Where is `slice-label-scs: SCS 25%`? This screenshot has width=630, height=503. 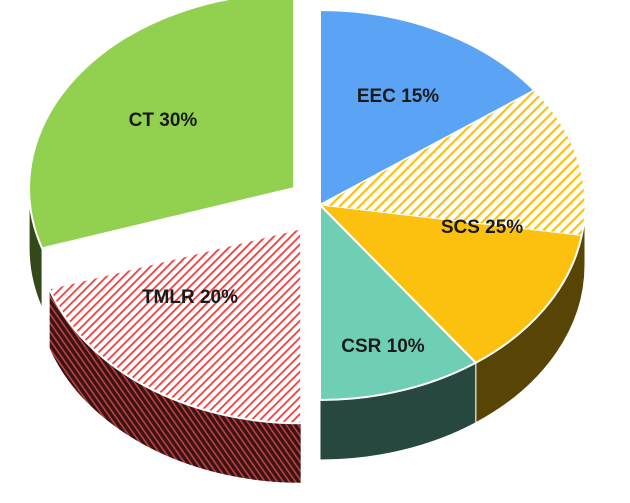 slice-label-scs: SCS 25% is located at coordinates (482, 227).